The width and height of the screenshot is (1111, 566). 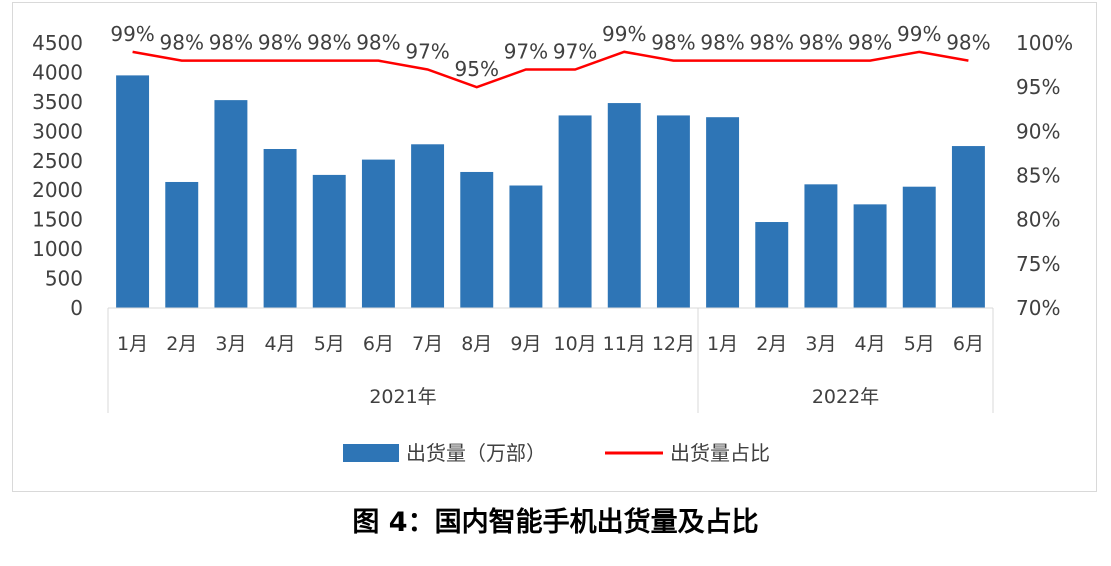 What do you see at coordinates (402, 397) in the screenshot?
I see `group-label: 2021年` at bounding box center [402, 397].